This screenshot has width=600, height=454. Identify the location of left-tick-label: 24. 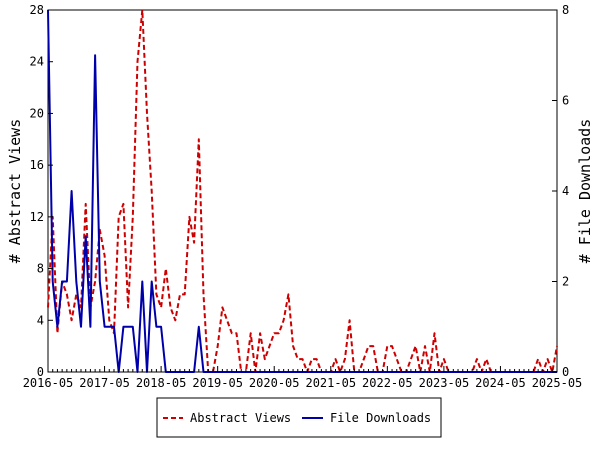
(37, 62).